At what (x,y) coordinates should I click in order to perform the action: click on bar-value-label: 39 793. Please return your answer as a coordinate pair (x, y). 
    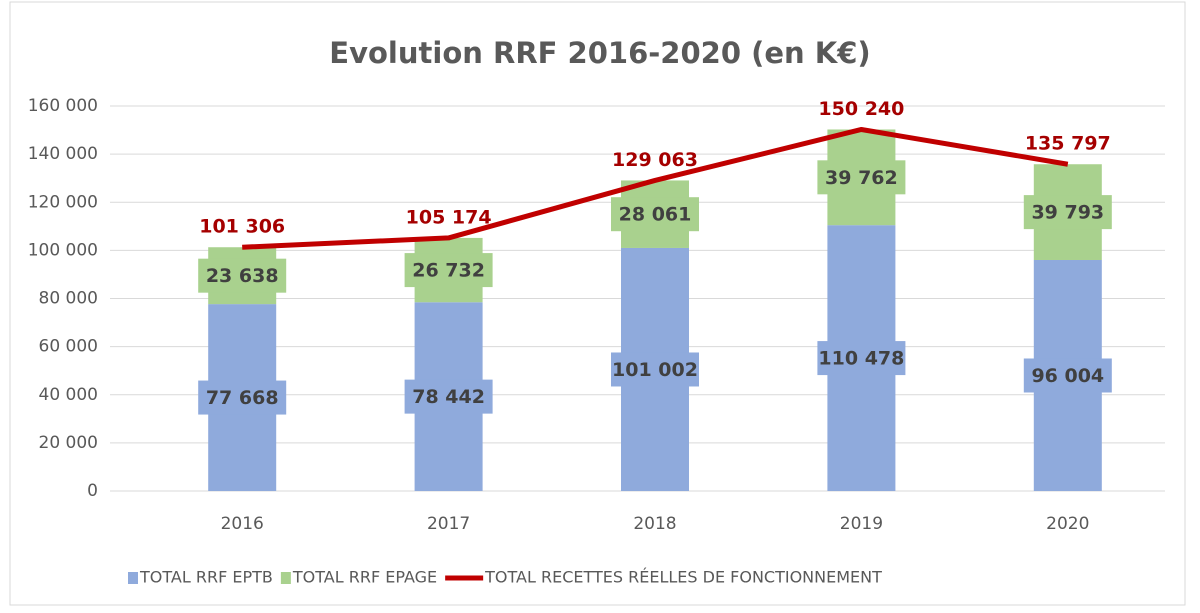
    Looking at the image, I should click on (1067, 213).